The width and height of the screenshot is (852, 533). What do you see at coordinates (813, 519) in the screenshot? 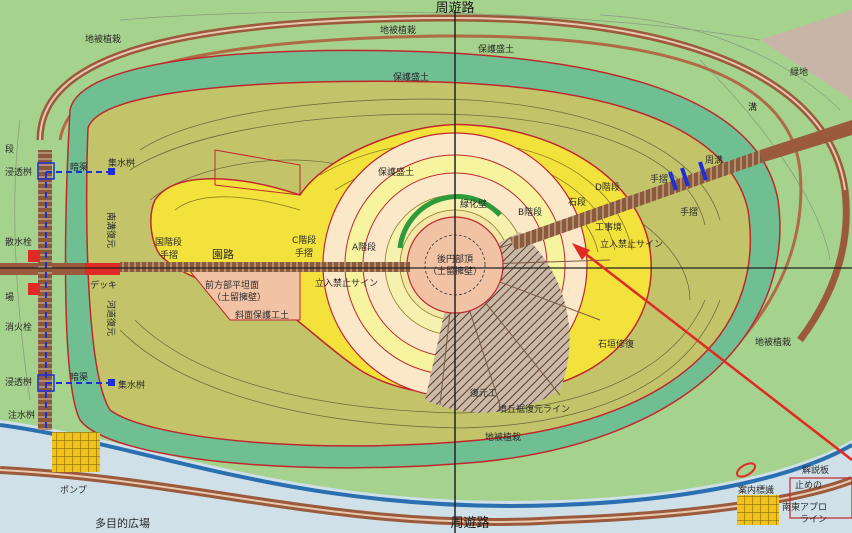
I see `label-access-2: ライン` at bounding box center [813, 519].